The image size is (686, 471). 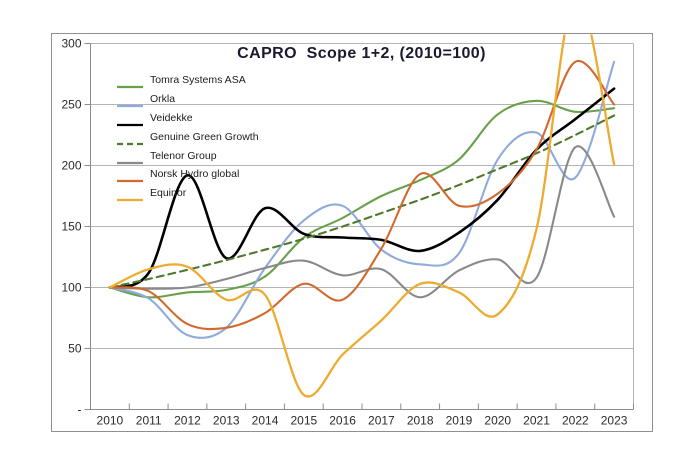 I want to click on x-axis-label: 2010, so click(x=110, y=421).